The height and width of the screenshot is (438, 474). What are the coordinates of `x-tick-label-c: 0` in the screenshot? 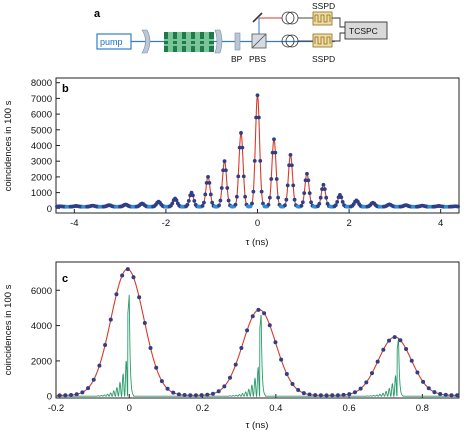 It's located at (129, 408).